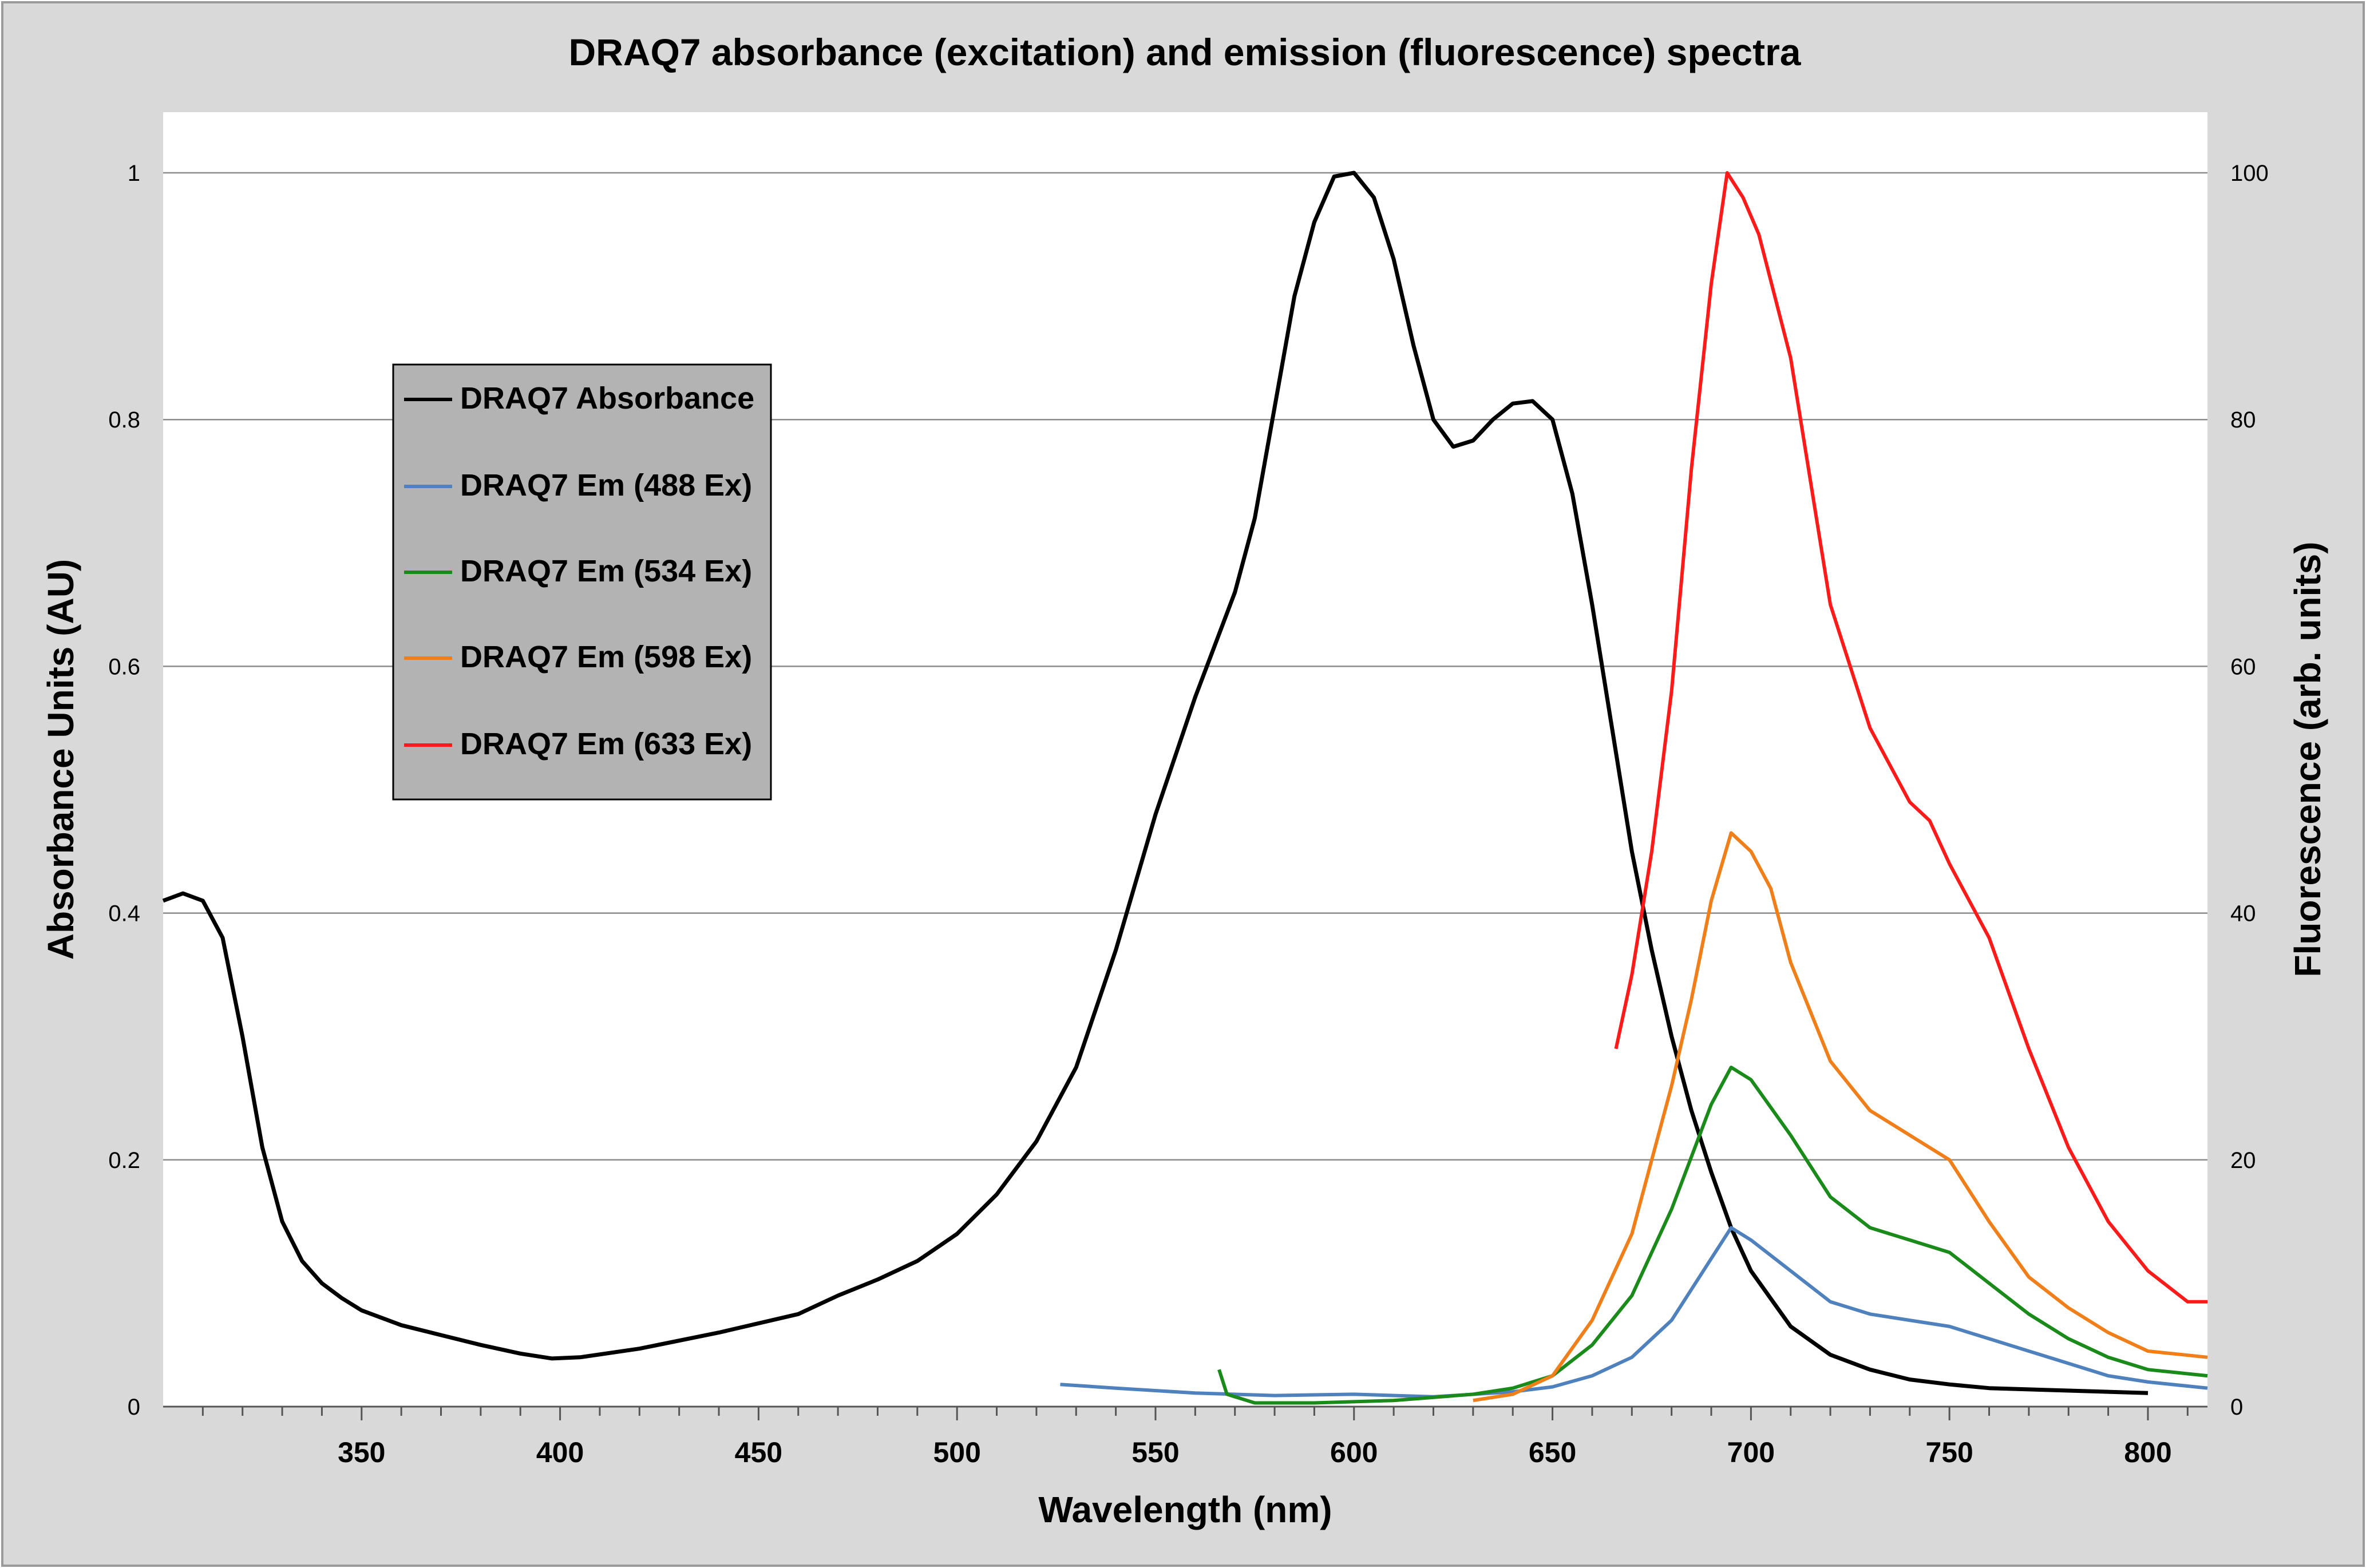 The image size is (2366, 1568). What do you see at coordinates (1949, 1452) in the screenshot?
I see `x-tick-label: 750` at bounding box center [1949, 1452].